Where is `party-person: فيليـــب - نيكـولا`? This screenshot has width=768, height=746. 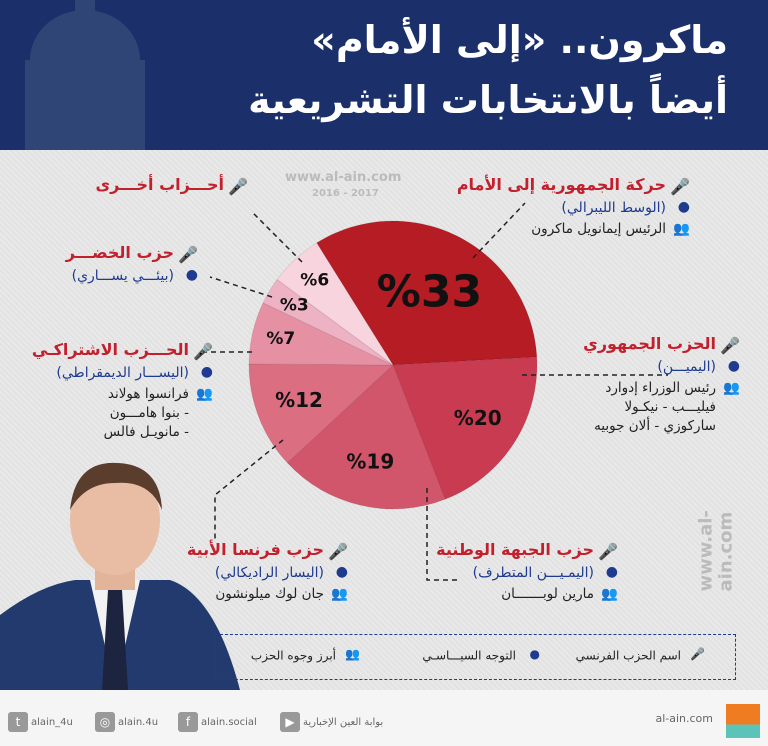 party-person: فيليـــب - نيكـولا is located at coordinates (670, 406).